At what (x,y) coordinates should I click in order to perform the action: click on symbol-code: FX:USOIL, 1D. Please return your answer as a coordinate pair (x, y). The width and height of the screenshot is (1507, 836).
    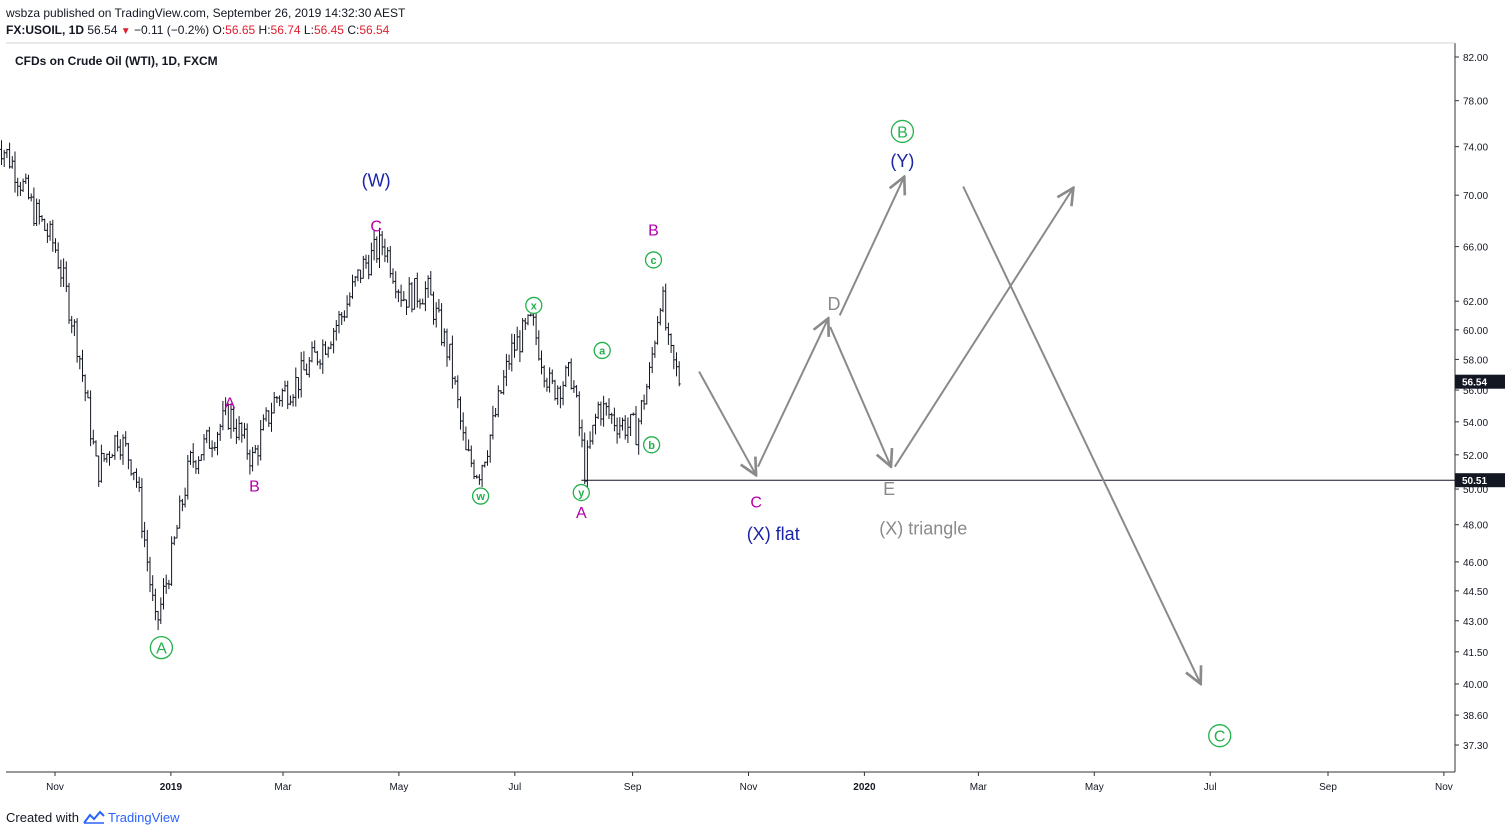
    Looking at the image, I should click on (45, 30).